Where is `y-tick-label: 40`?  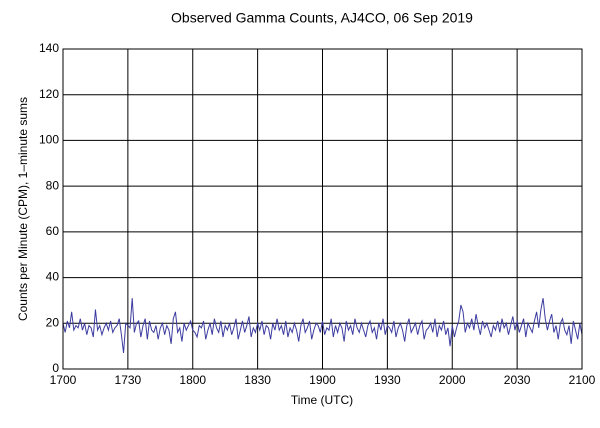 y-tick-label: 40 is located at coordinates (53, 277).